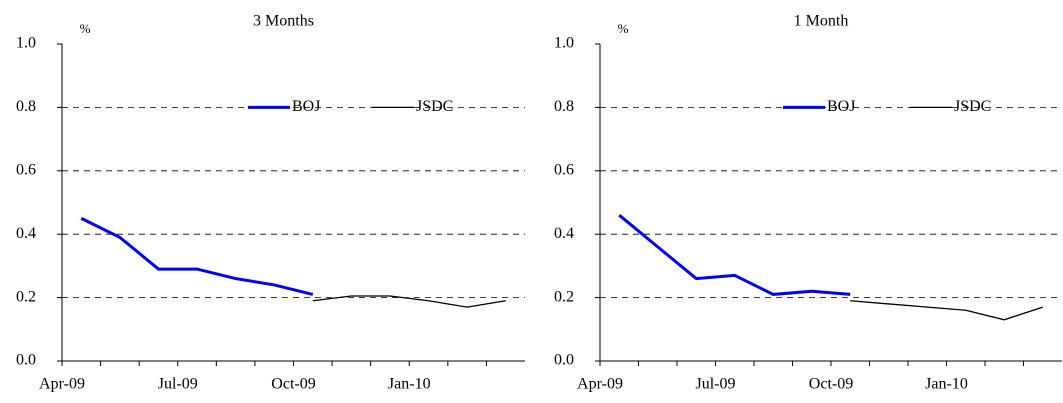 The height and width of the screenshot is (403, 1063). Describe the element at coordinates (821, 21) in the screenshot. I see `chart-title: 1 Month` at that location.